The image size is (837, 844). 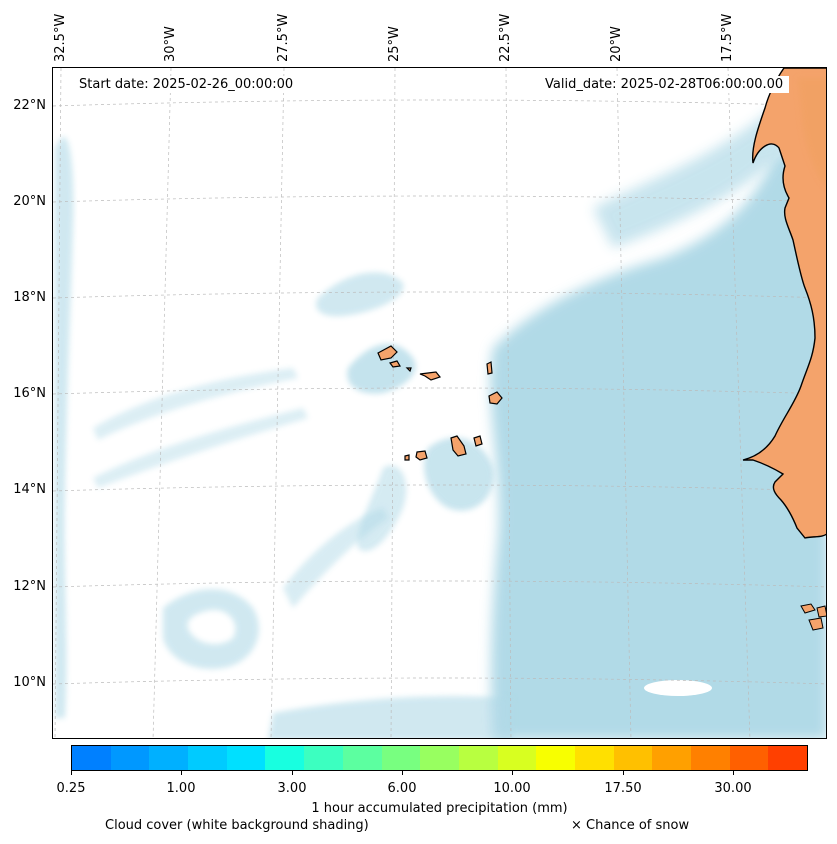 What do you see at coordinates (439, 103) in the screenshot?
I see `gridline-lat-22n` at bounding box center [439, 103].